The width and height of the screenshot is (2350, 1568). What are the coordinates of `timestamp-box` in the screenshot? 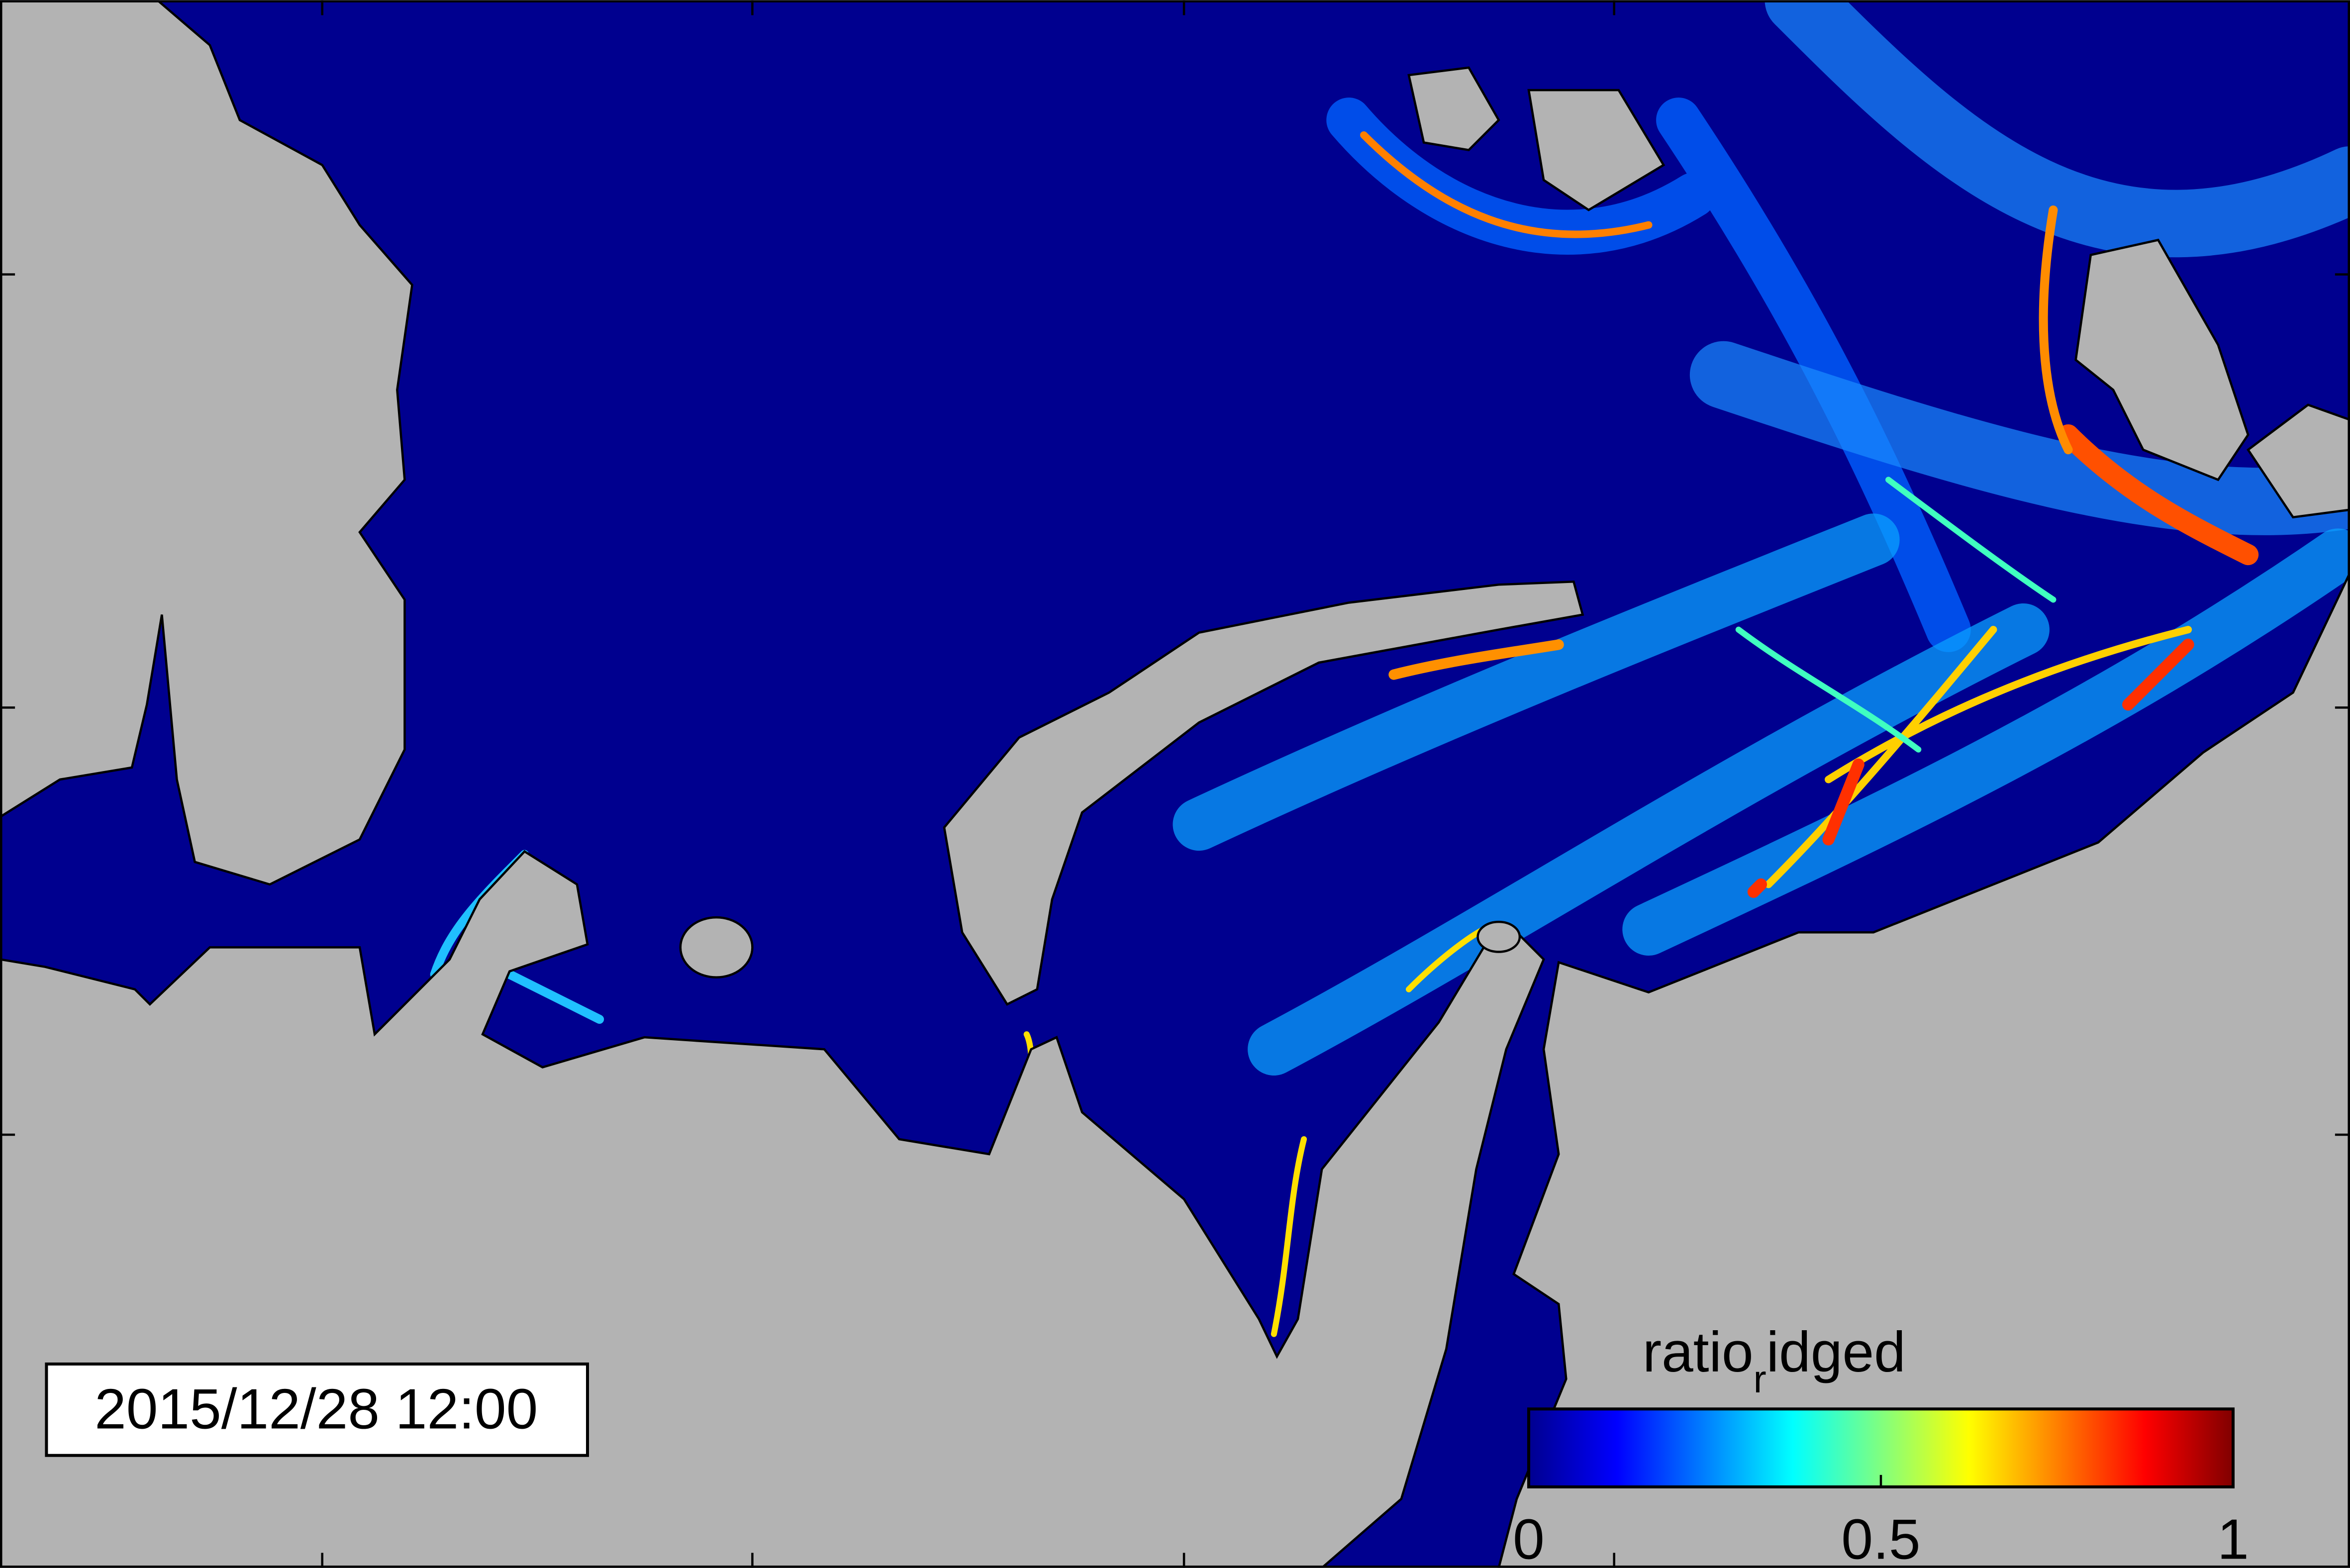 It's located at (317, 1409).